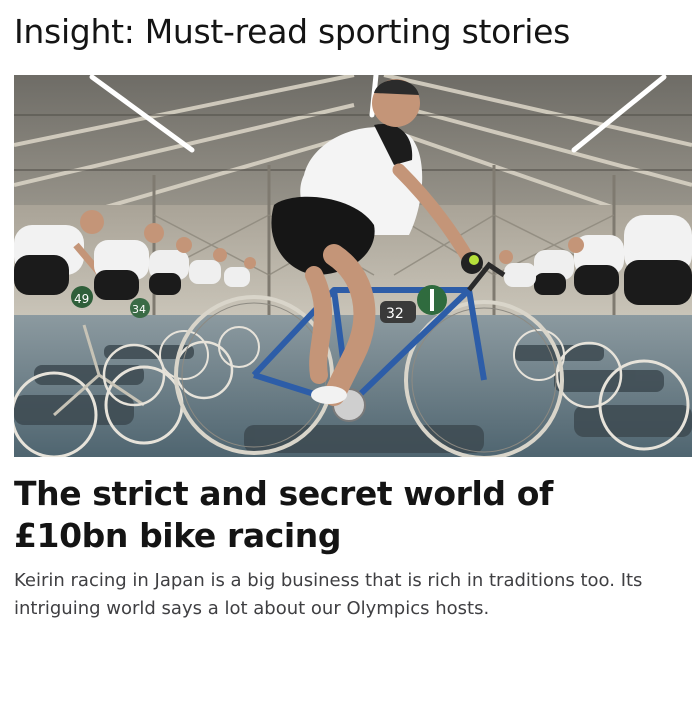  Describe the element at coordinates (81, 299) in the screenshot. I see `bike-number-49: 49` at that location.